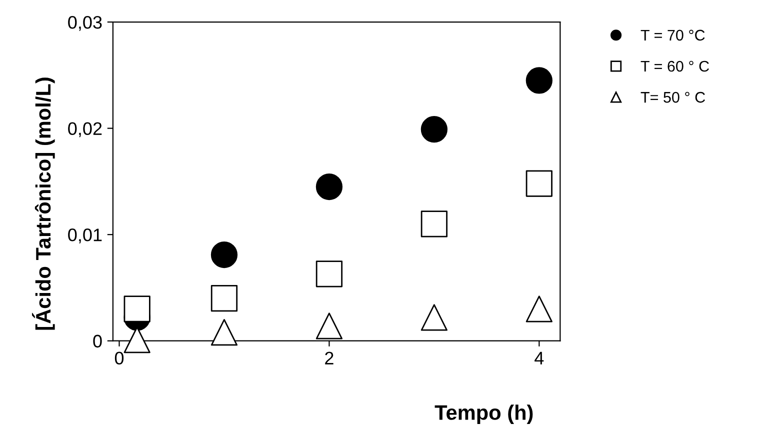  I want to click on legend-label: T = 60 ° C, so click(674, 66).